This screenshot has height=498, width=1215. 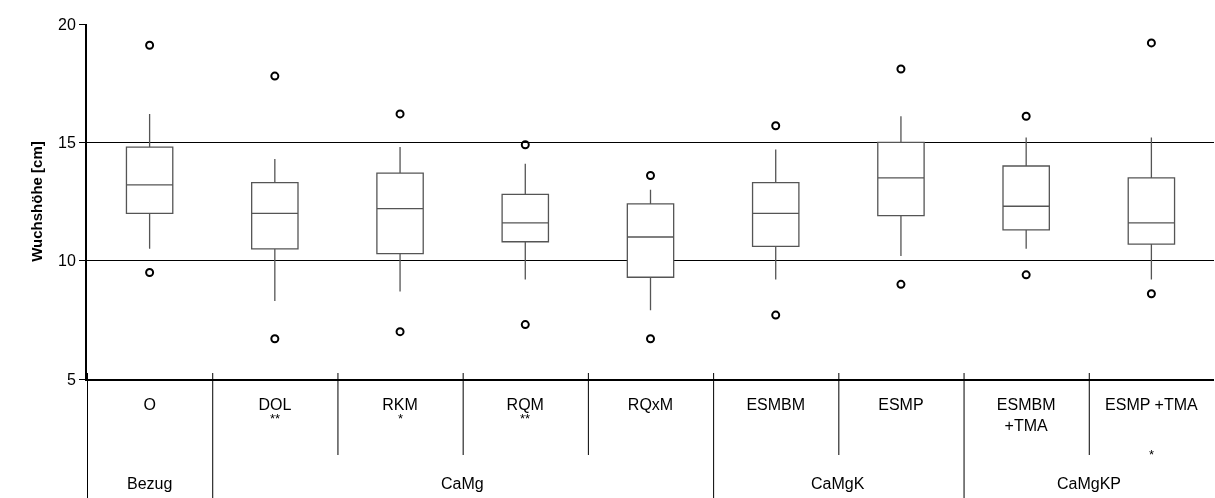 I want to click on text: CaMg, so click(x=462, y=483).